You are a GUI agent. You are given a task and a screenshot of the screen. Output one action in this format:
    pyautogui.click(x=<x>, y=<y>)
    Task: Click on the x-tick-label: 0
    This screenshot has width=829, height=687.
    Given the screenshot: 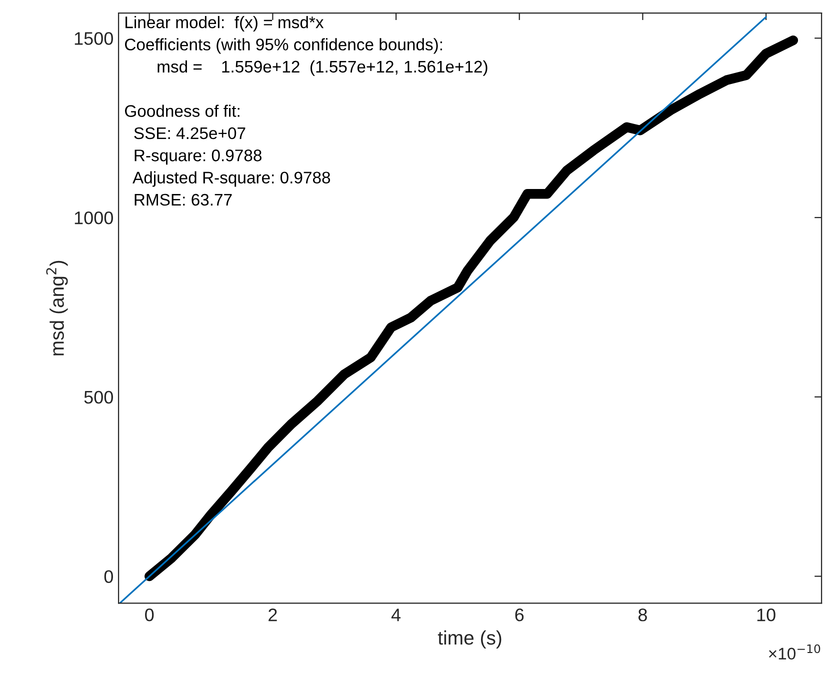 What is the action you would take?
    pyautogui.click(x=149, y=615)
    